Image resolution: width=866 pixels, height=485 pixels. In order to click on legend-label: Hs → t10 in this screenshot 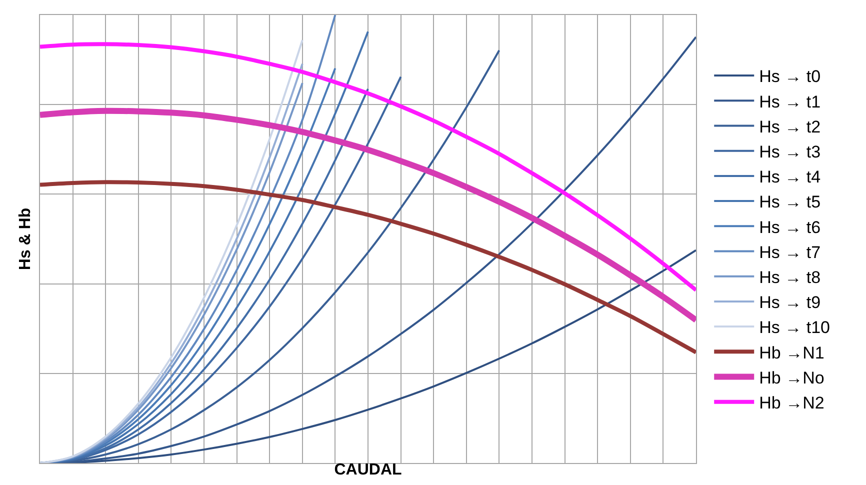, I will do `click(794, 328)`.